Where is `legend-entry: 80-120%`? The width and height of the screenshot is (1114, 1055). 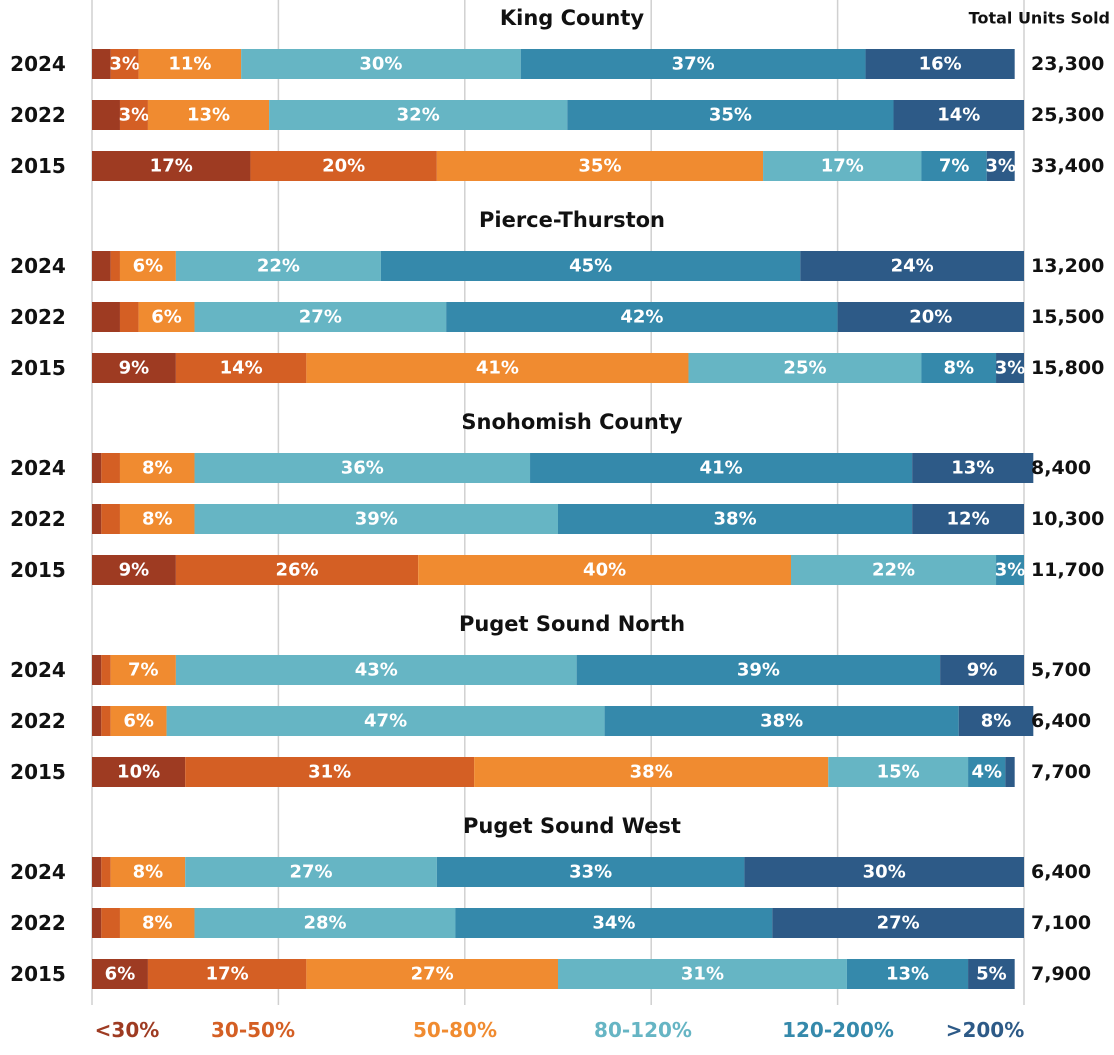
legend-entry: 80-120% is located at coordinates (643, 1030).